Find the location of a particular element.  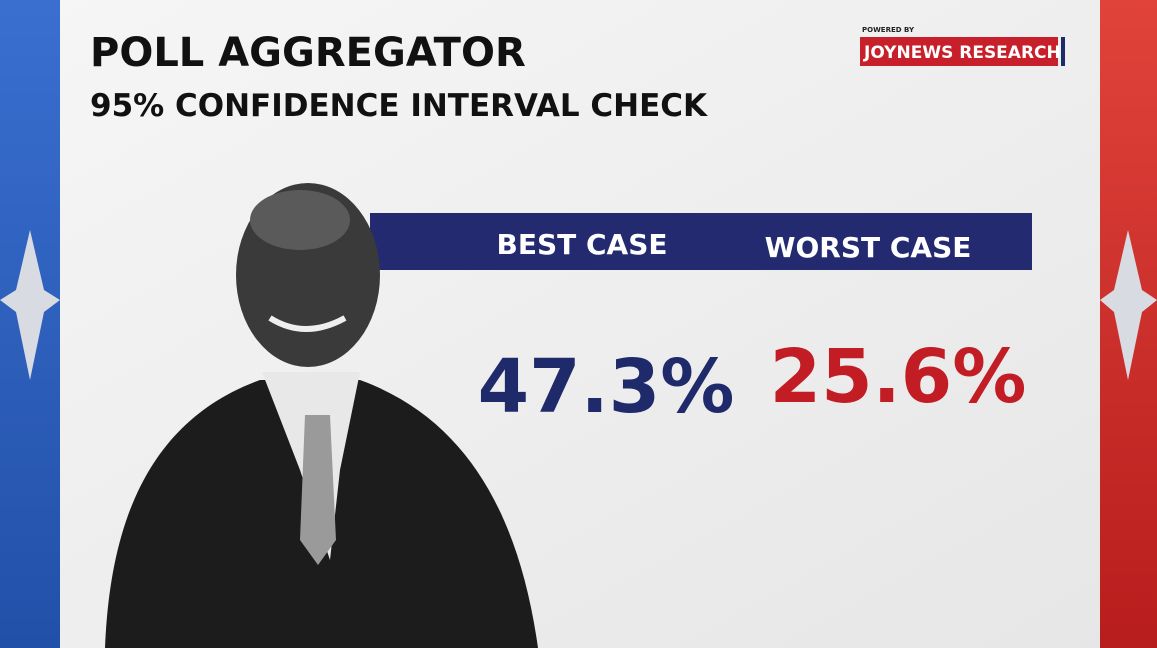

powered-by: POWERED BY is located at coordinates (888, 30).